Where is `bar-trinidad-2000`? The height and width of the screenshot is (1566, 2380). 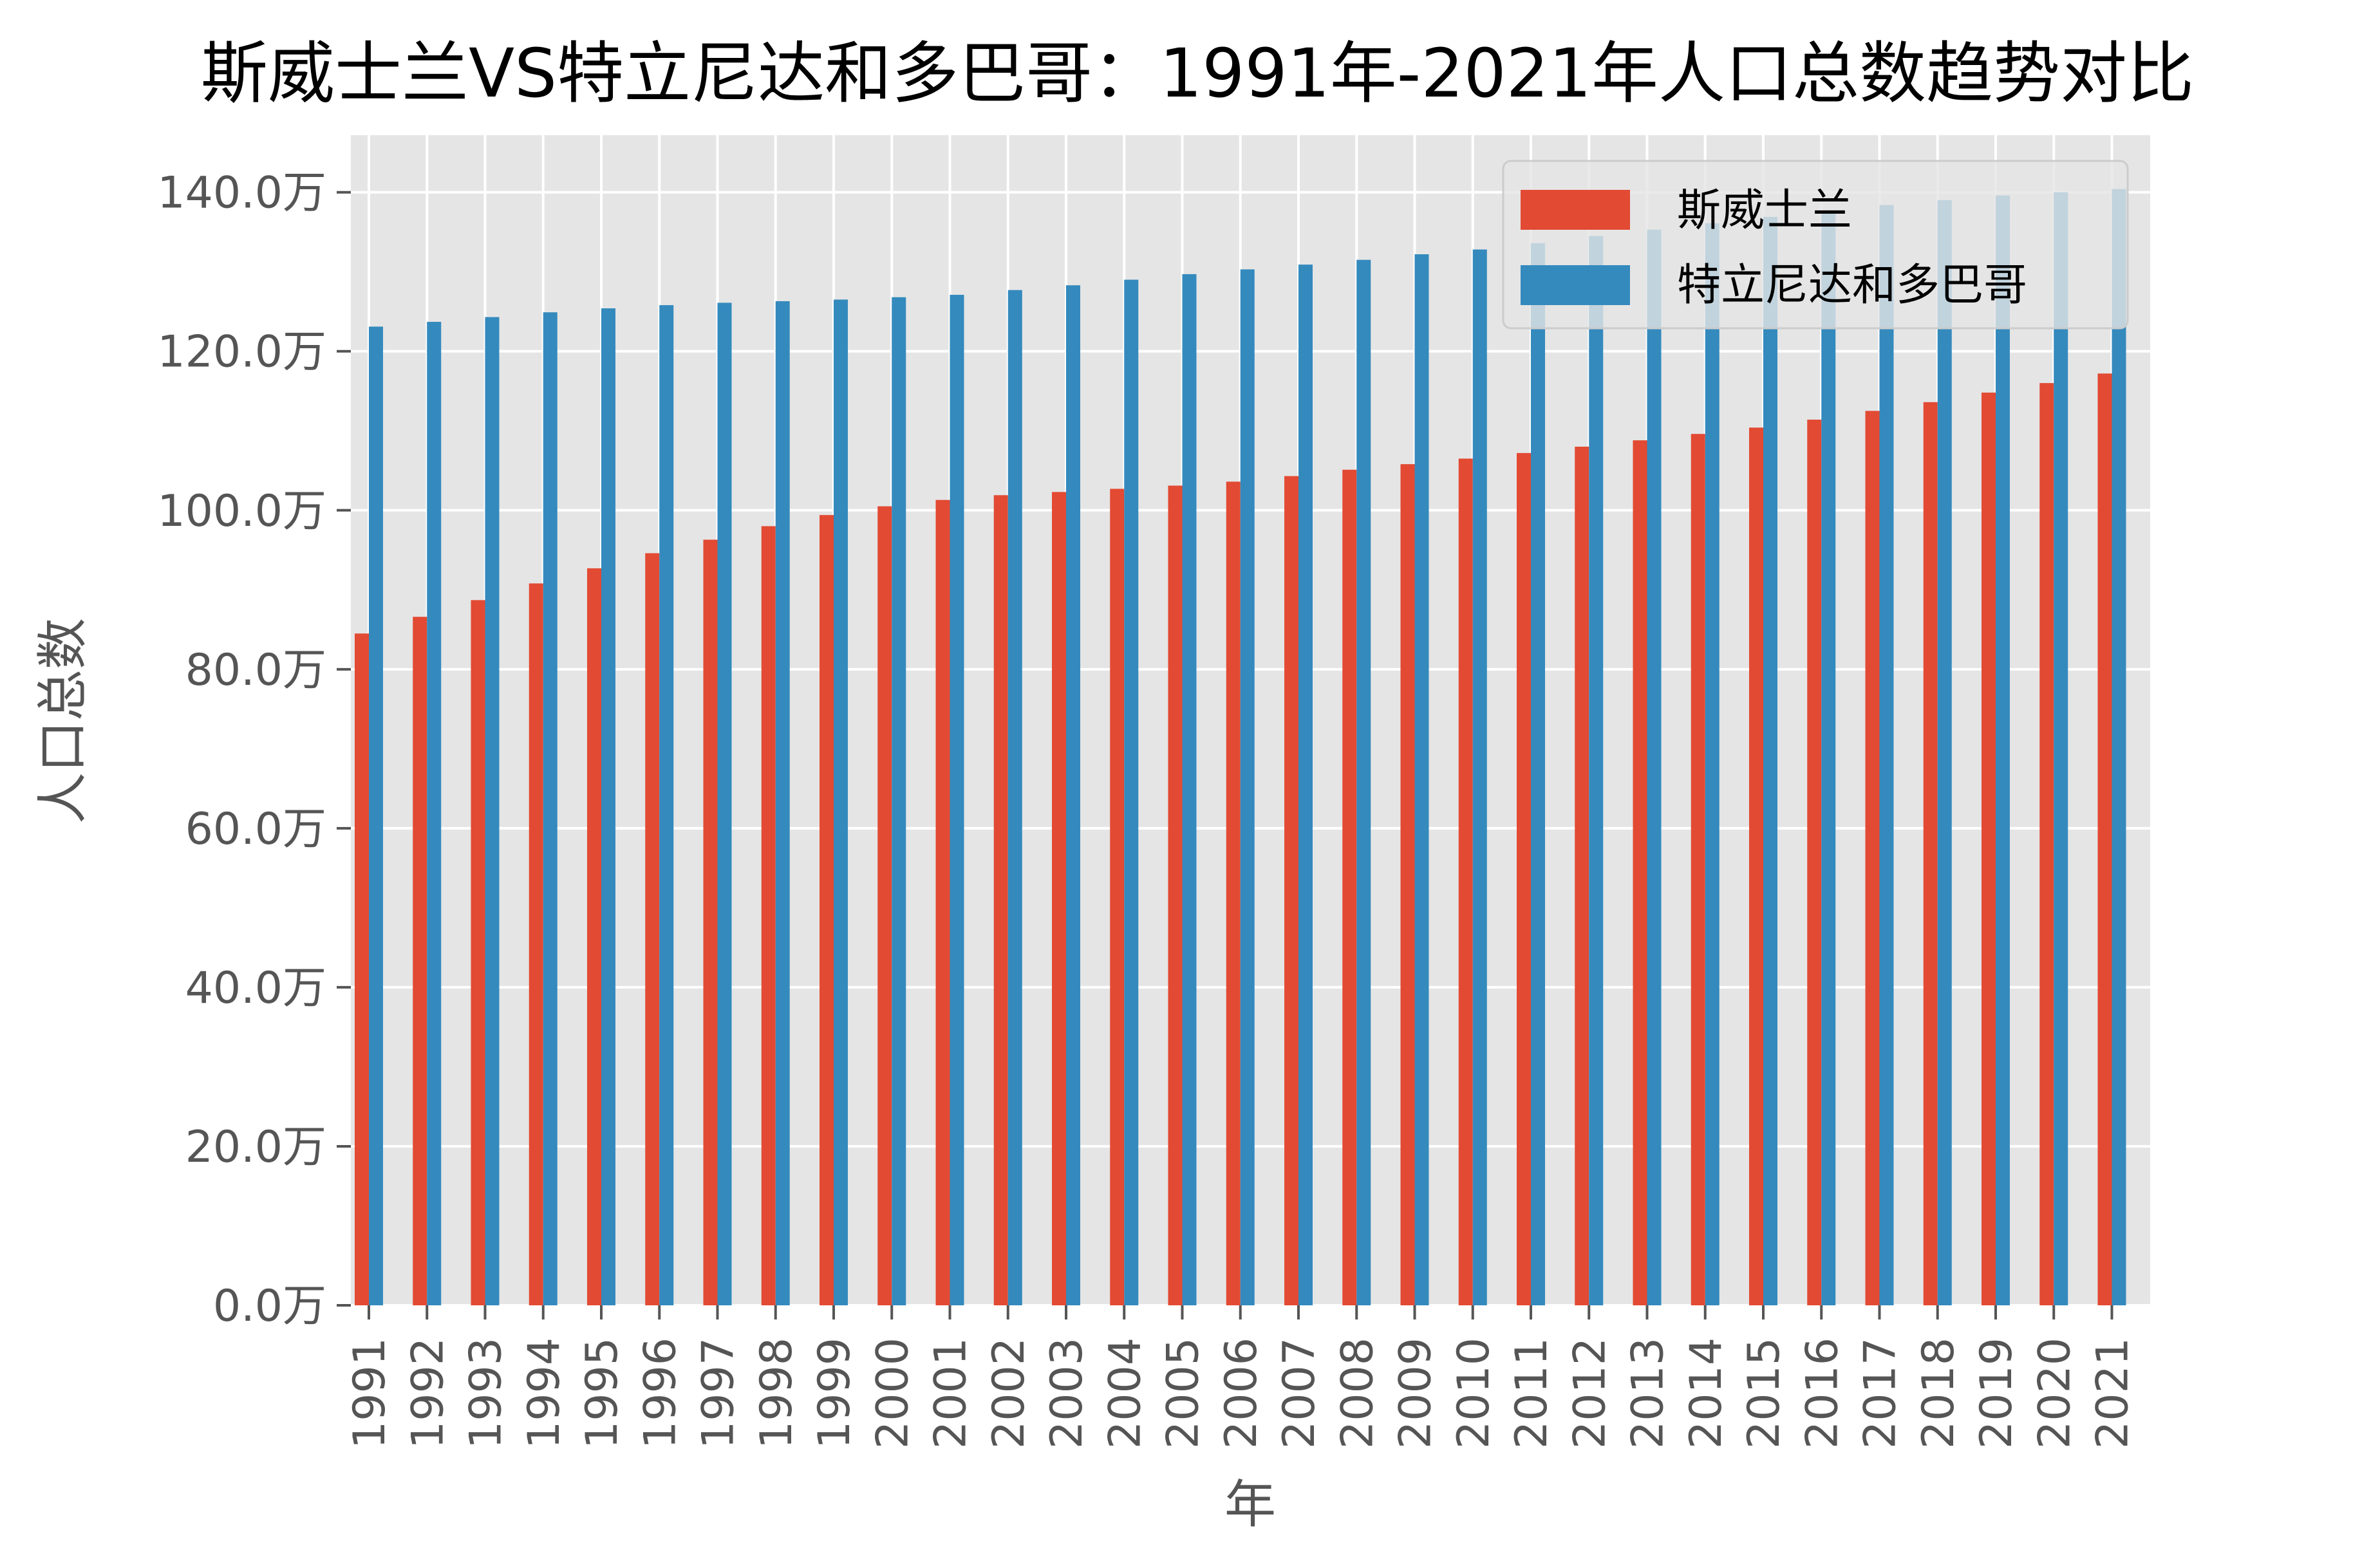 bar-trinidad-2000 is located at coordinates (899, 801).